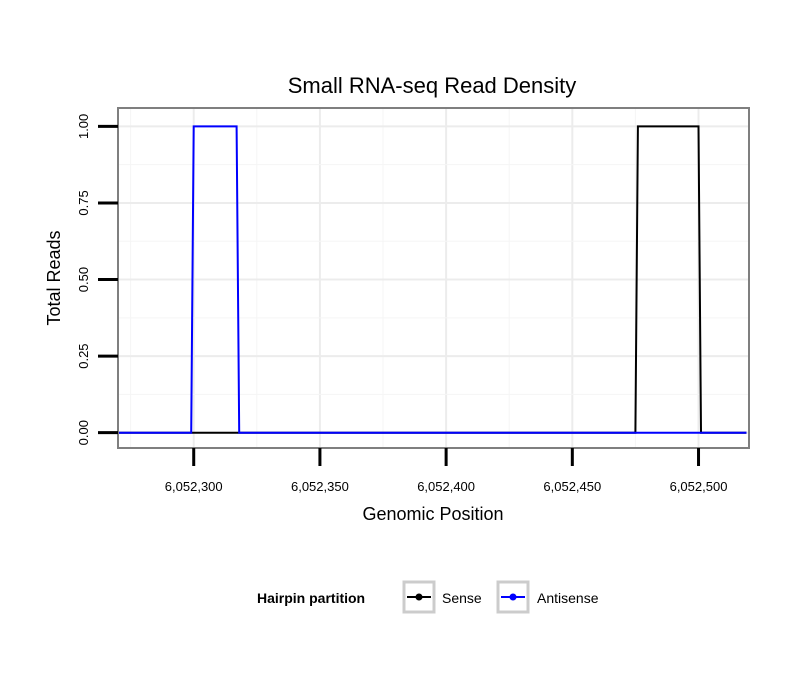 This screenshot has height=690, width=810. What do you see at coordinates (568, 598) in the screenshot?
I see `legend-label-antisense: Antisense` at bounding box center [568, 598].